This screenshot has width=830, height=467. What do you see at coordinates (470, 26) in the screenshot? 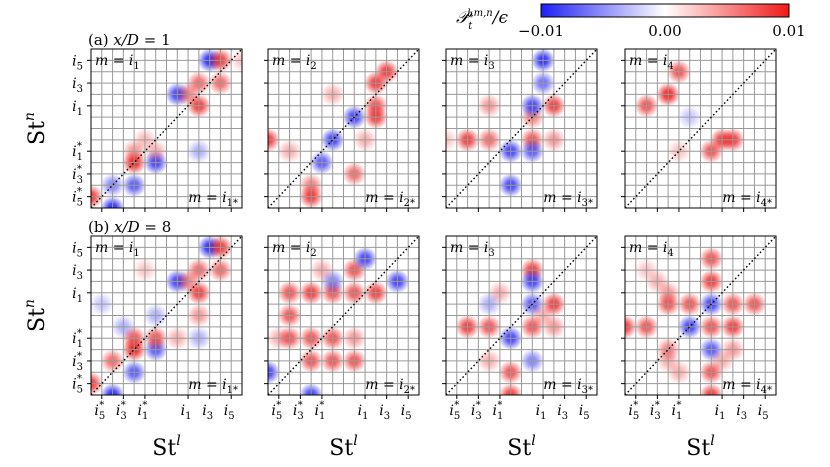
I see `colorbar-label-sub: t` at bounding box center [470, 26].